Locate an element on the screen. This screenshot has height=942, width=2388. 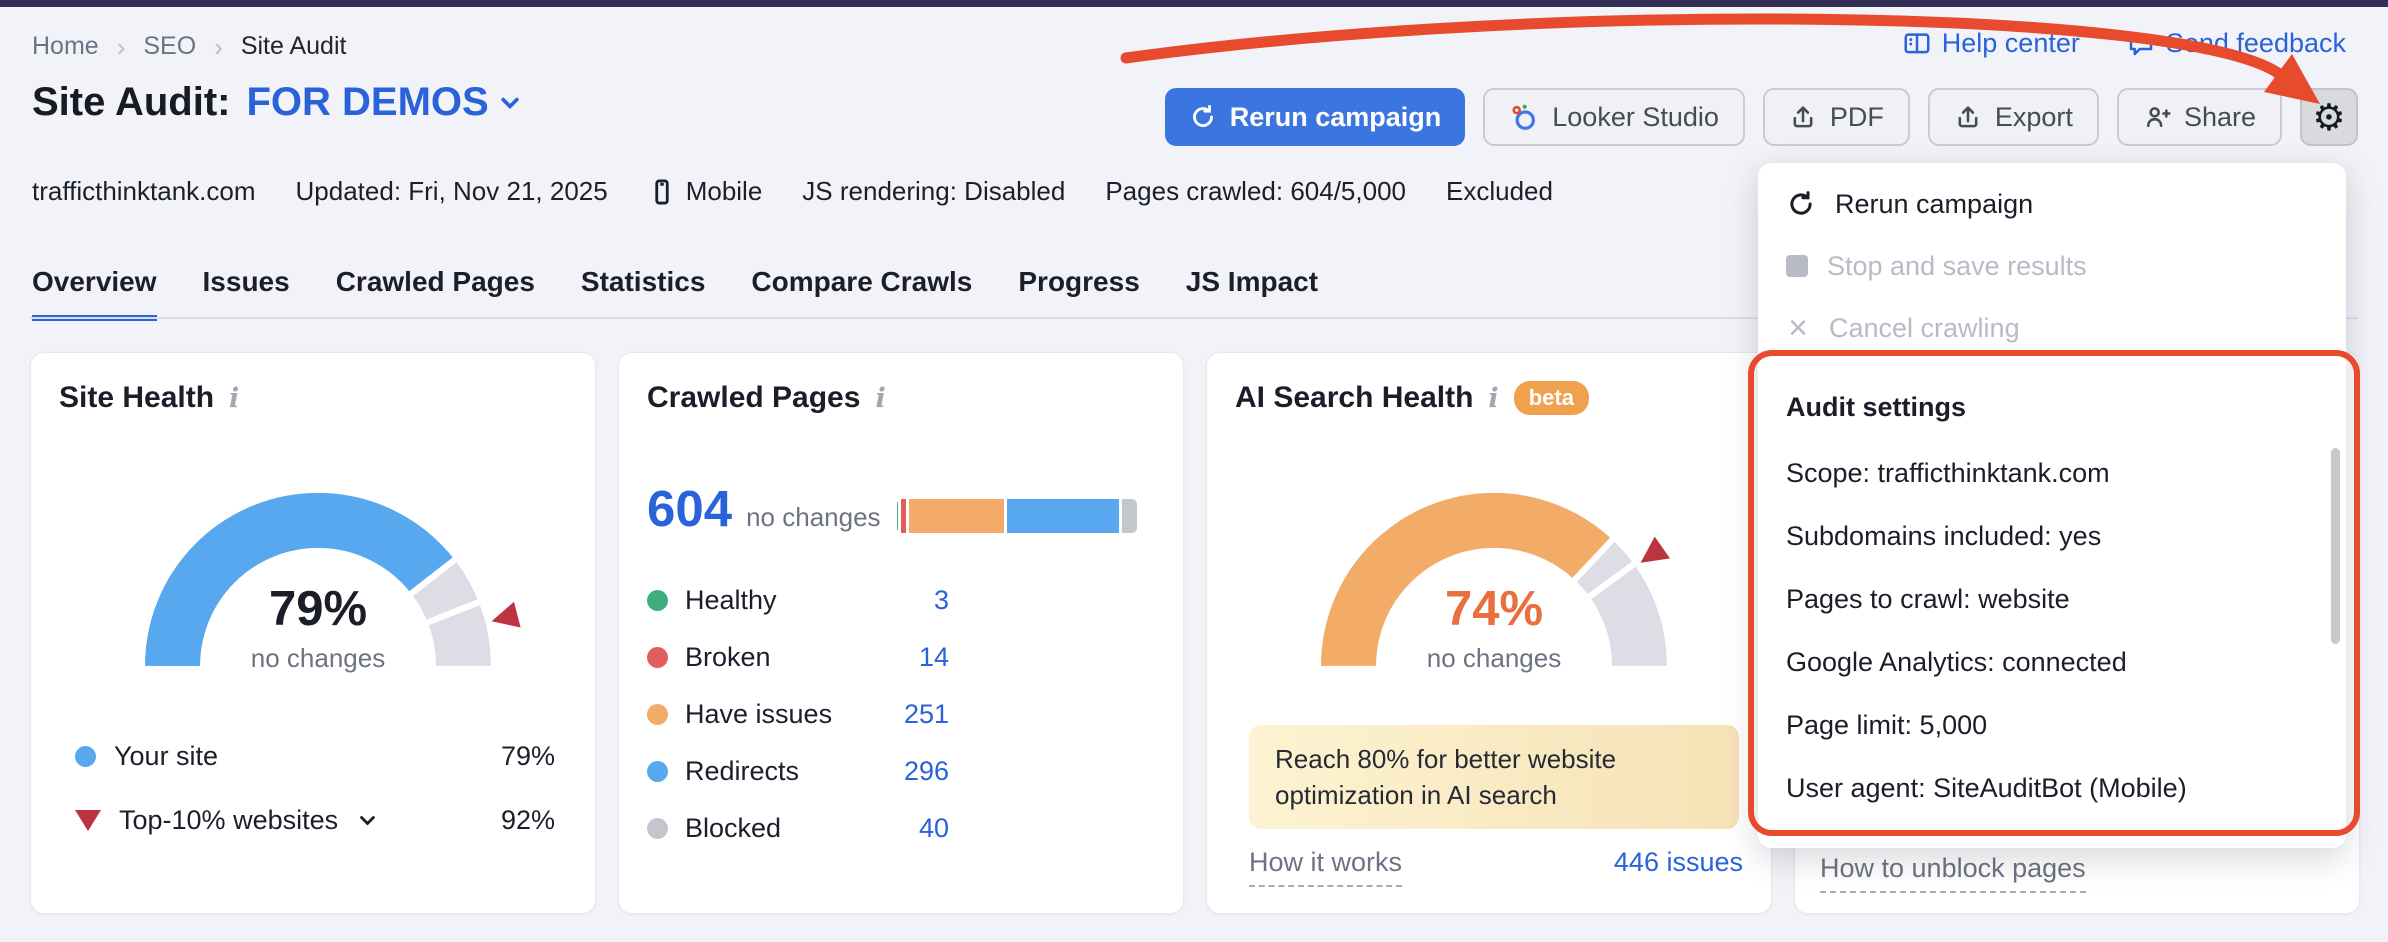
mobile-phone-icon is located at coordinates (662, 192).